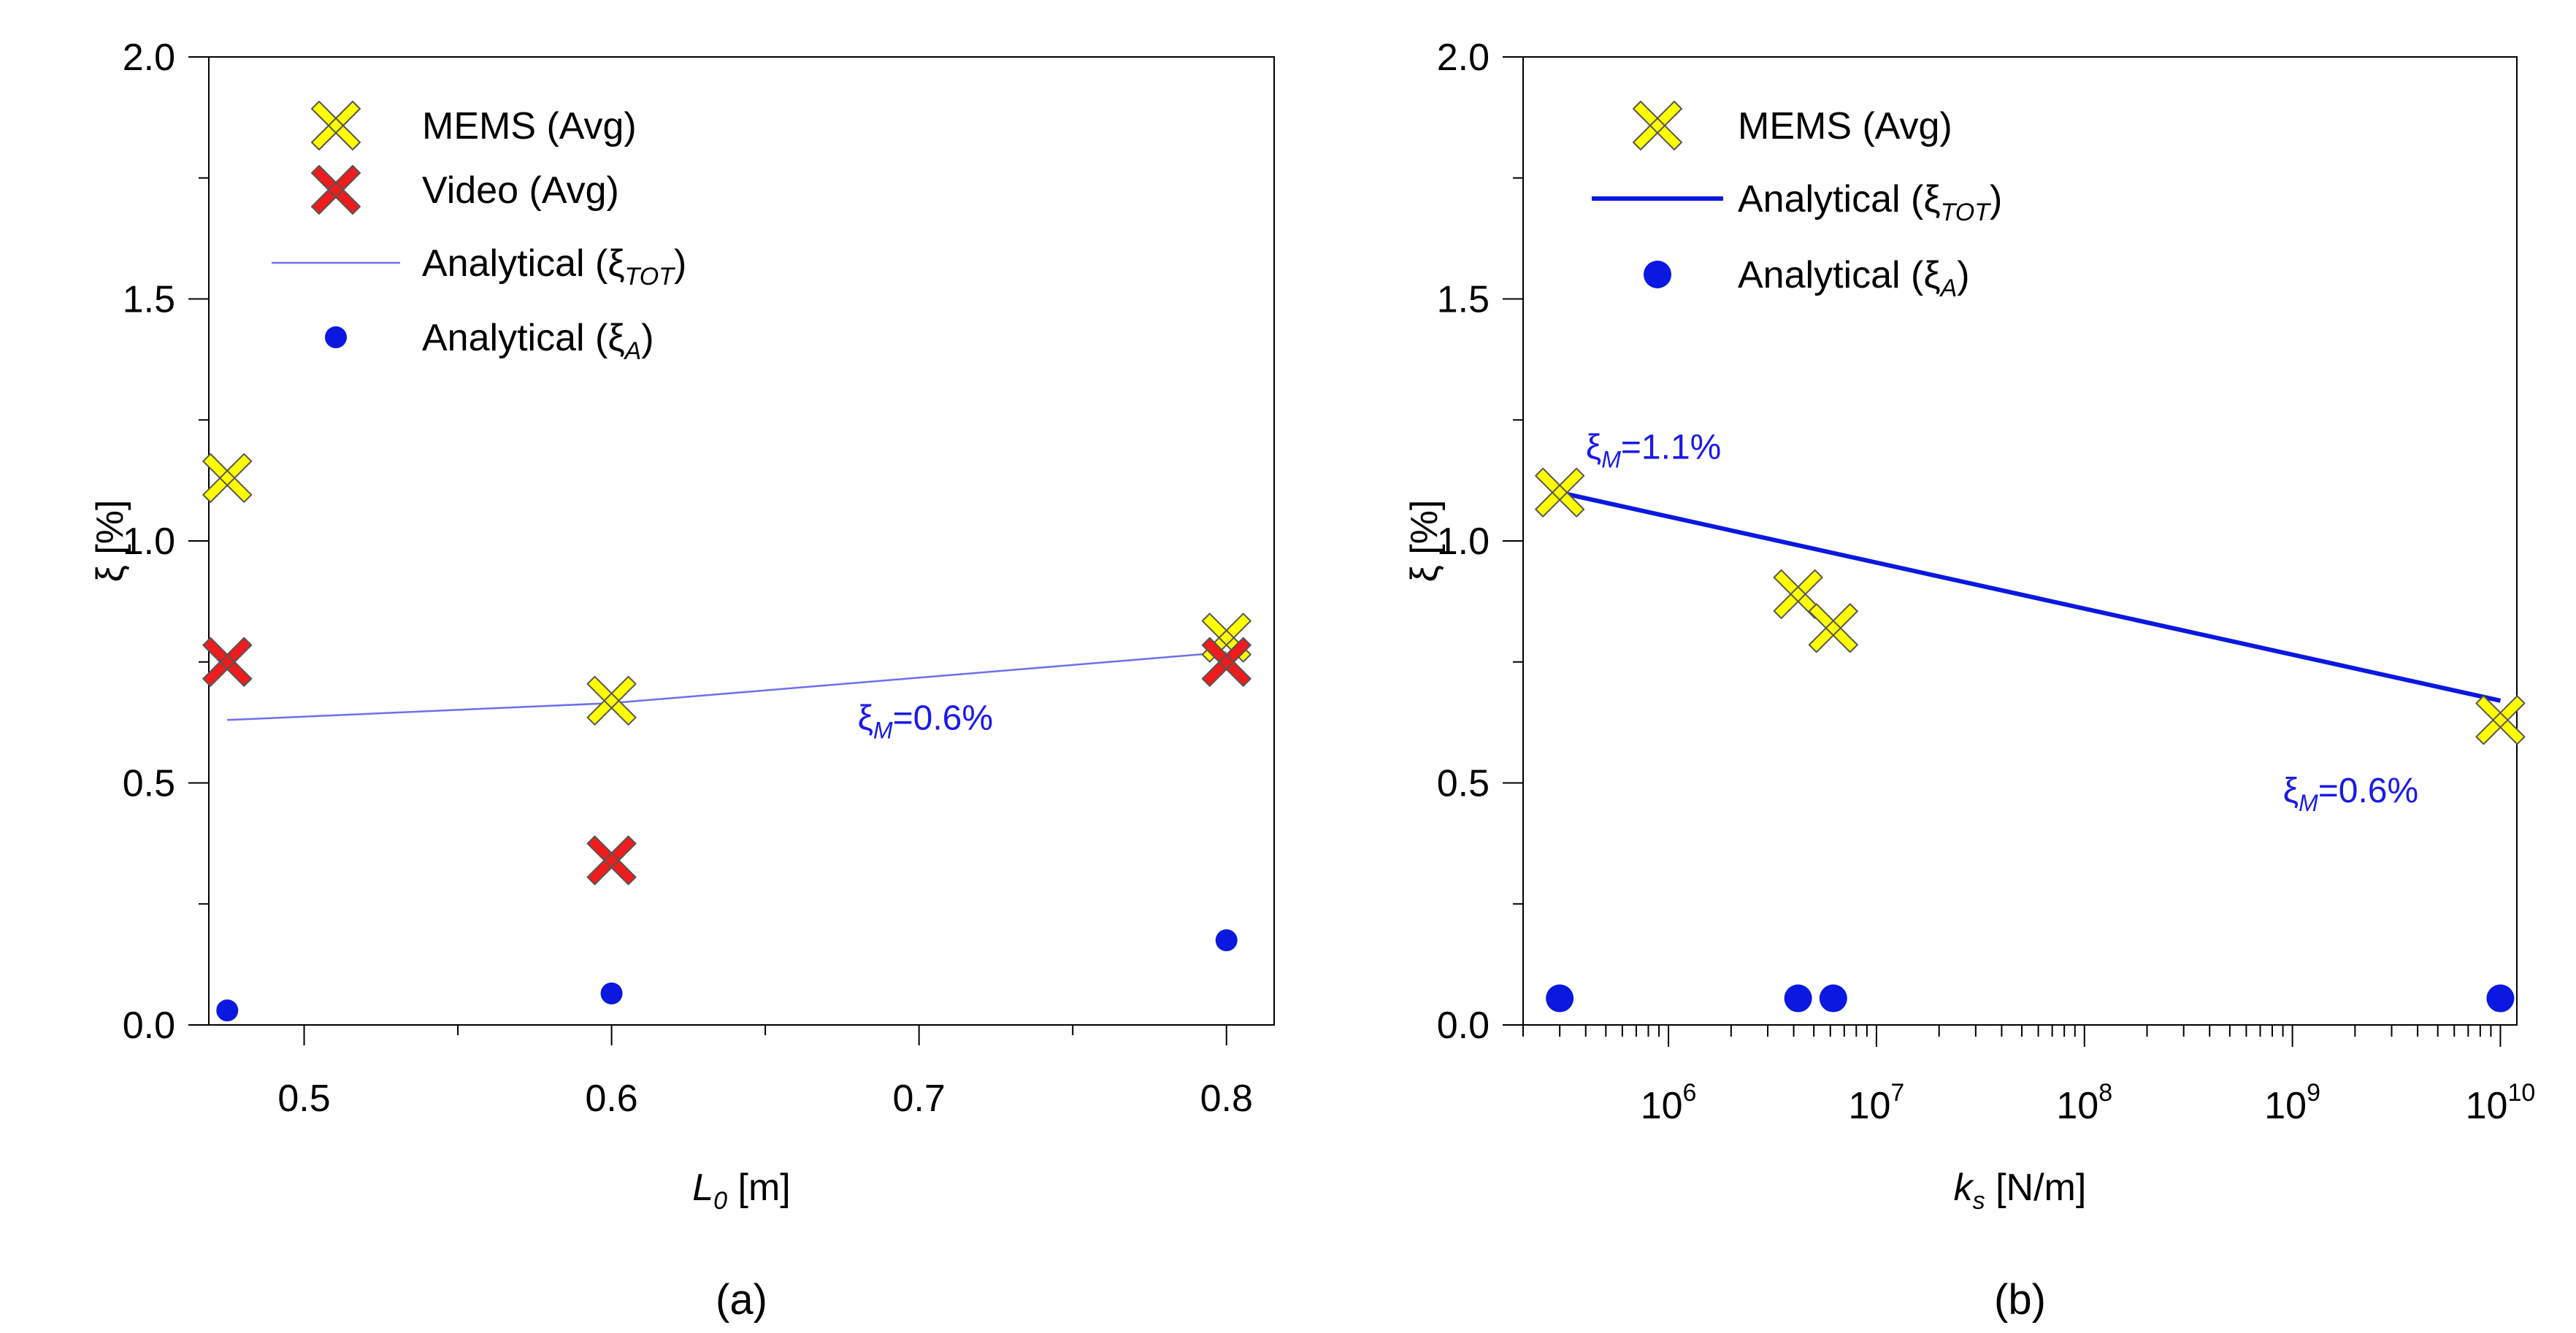 This screenshot has height=1333, width=2576. I want to click on x-tick-label: 10⁶, so click(1669, 1103).